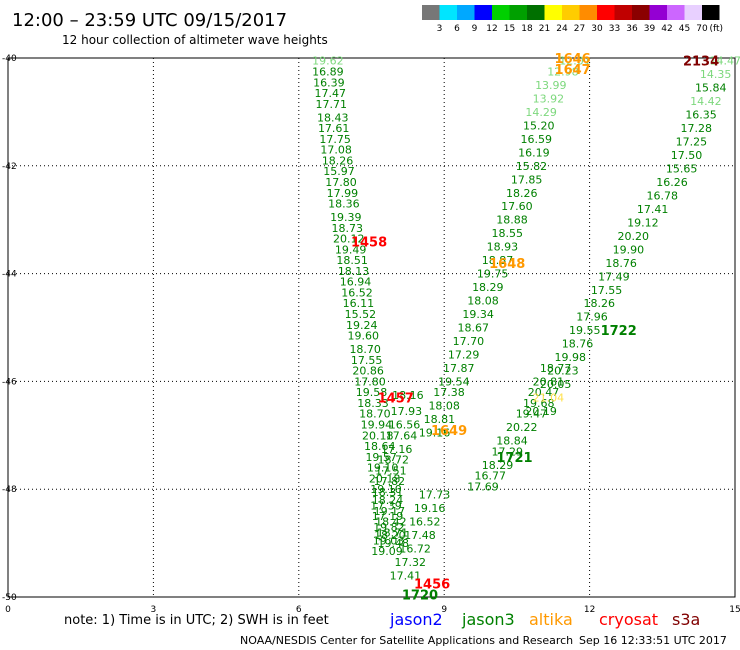  What do you see at coordinates (454, 381) in the screenshot?
I see `swh-value: 19.54` at bounding box center [454, 381].